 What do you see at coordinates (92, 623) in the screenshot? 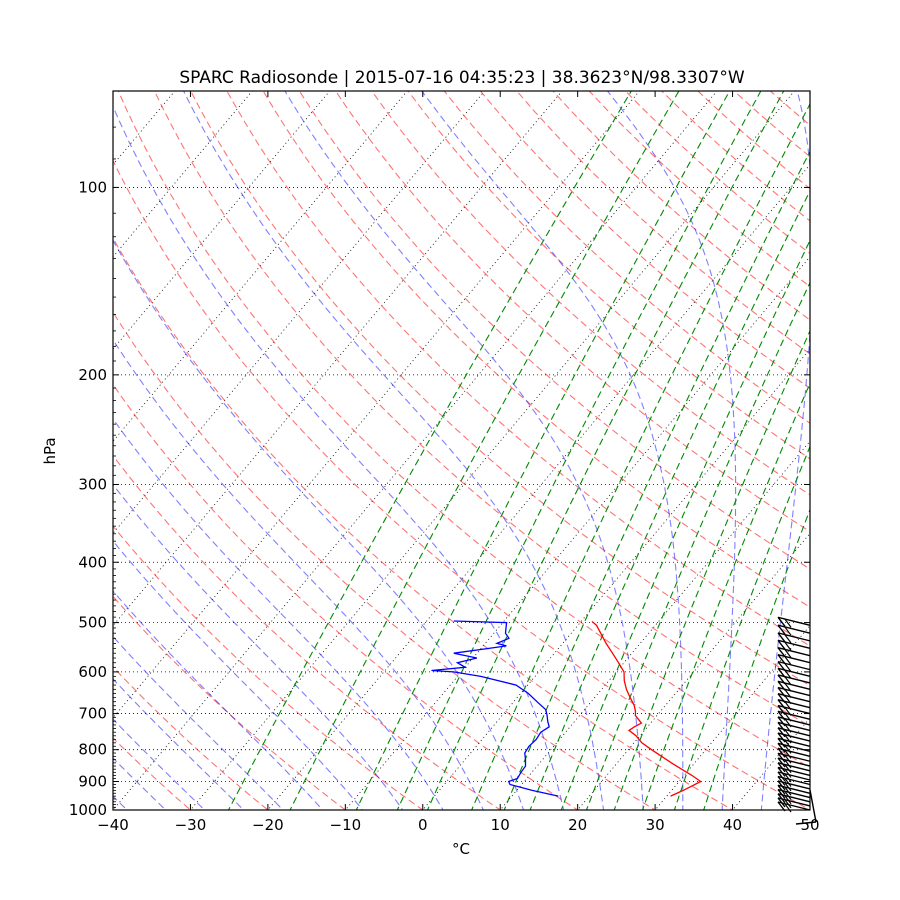
I see `y-tick-label: 500` at bounding box center [92, 623].